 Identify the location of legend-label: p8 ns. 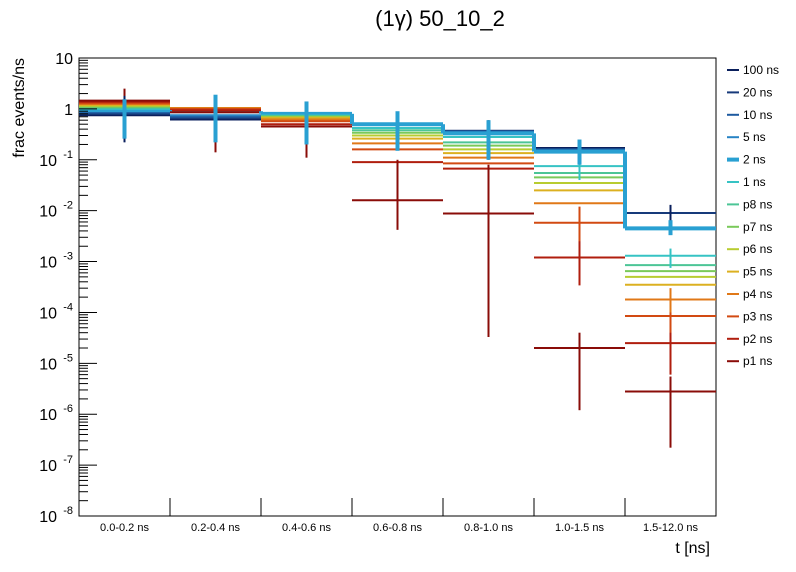
(757, 204).